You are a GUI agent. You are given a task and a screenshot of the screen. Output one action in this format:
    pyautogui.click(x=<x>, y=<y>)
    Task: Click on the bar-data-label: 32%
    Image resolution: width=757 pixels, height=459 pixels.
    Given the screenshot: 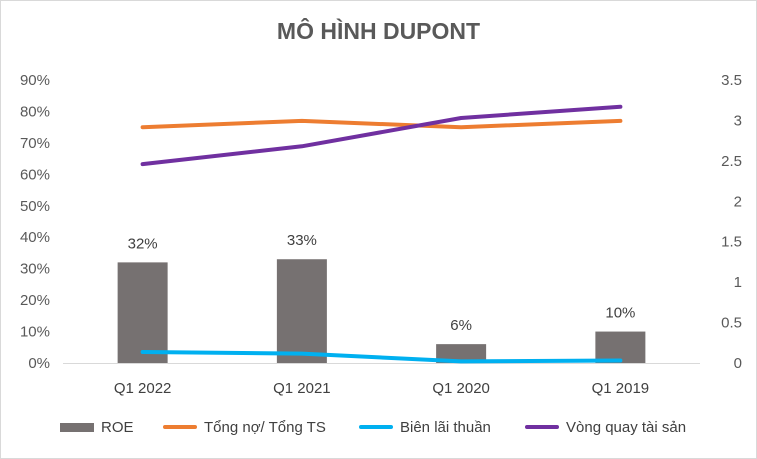 What is the action you would take?
    pyautogui.click(x=143, y=243)
    